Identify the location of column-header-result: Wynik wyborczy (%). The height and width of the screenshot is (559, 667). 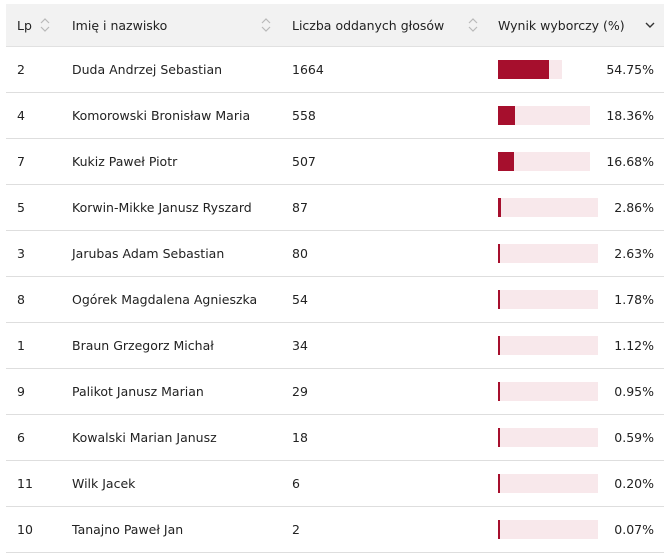
(561, 25).